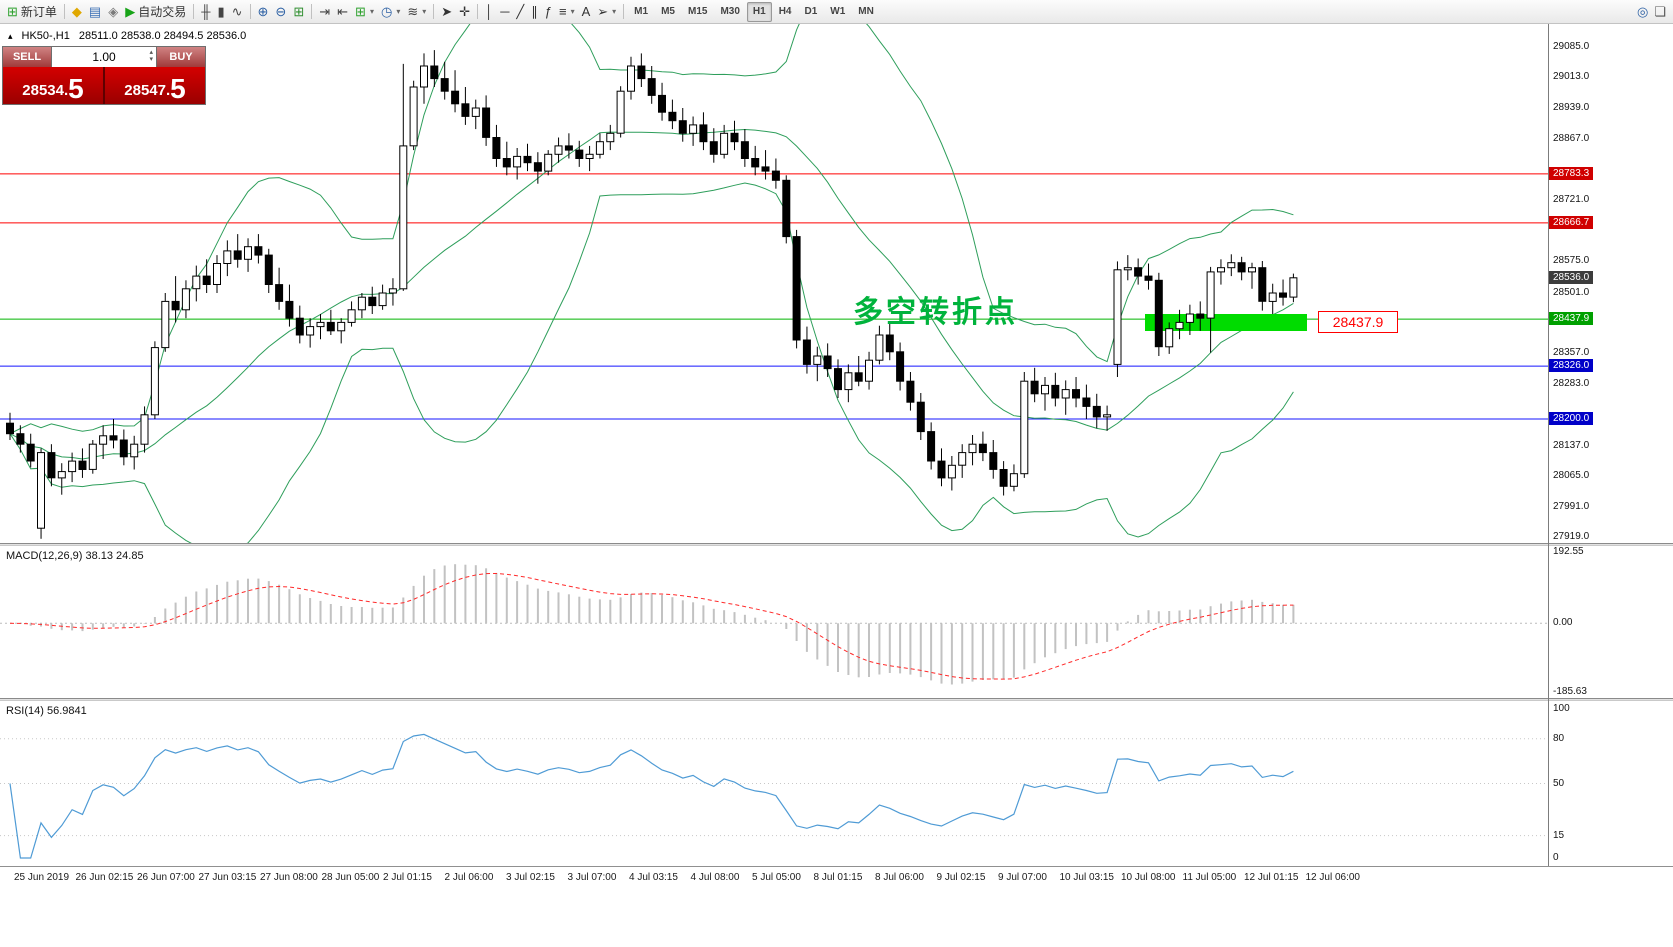  What do you see at coordinates (180, 57) in the screenshot?
I see `buy-button: BUY` at bounding box center [180, 57].